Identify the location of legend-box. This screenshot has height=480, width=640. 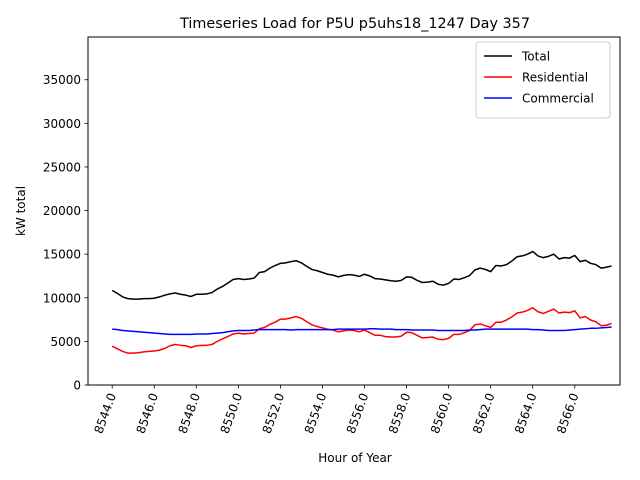
(543, 80).